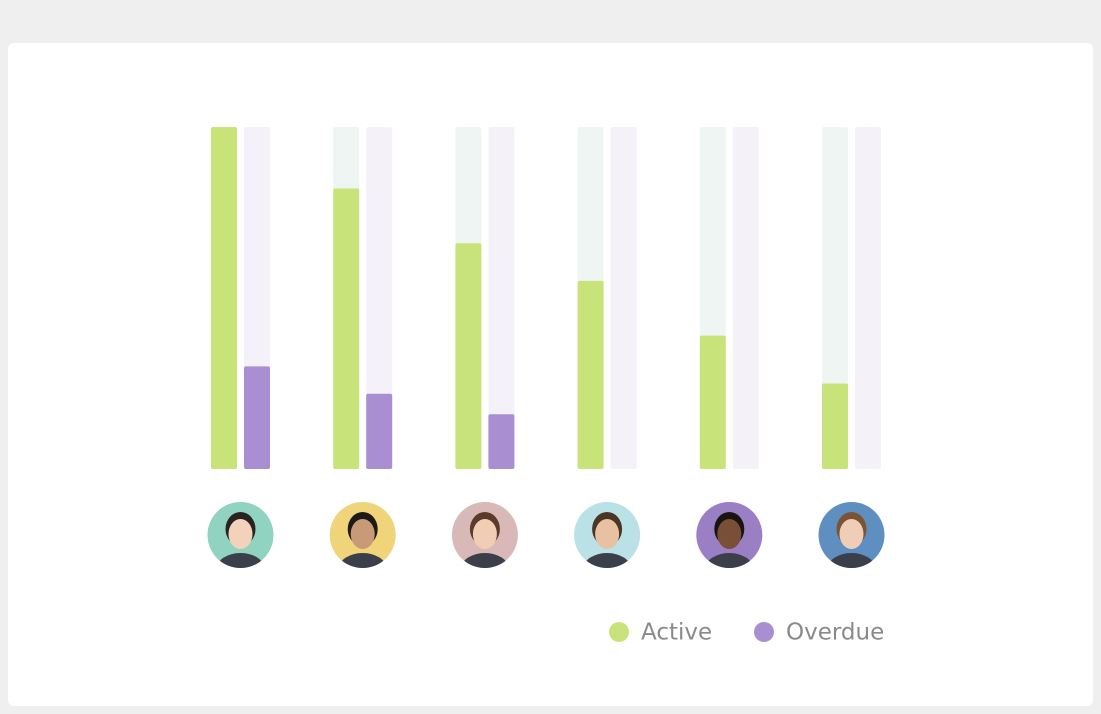 The width and height of the screenshot is (1101, 714). What do you see at coordinates (676, 633) in the screenshot?
I see `legend-label: Active` at bounding box center [676, 633].